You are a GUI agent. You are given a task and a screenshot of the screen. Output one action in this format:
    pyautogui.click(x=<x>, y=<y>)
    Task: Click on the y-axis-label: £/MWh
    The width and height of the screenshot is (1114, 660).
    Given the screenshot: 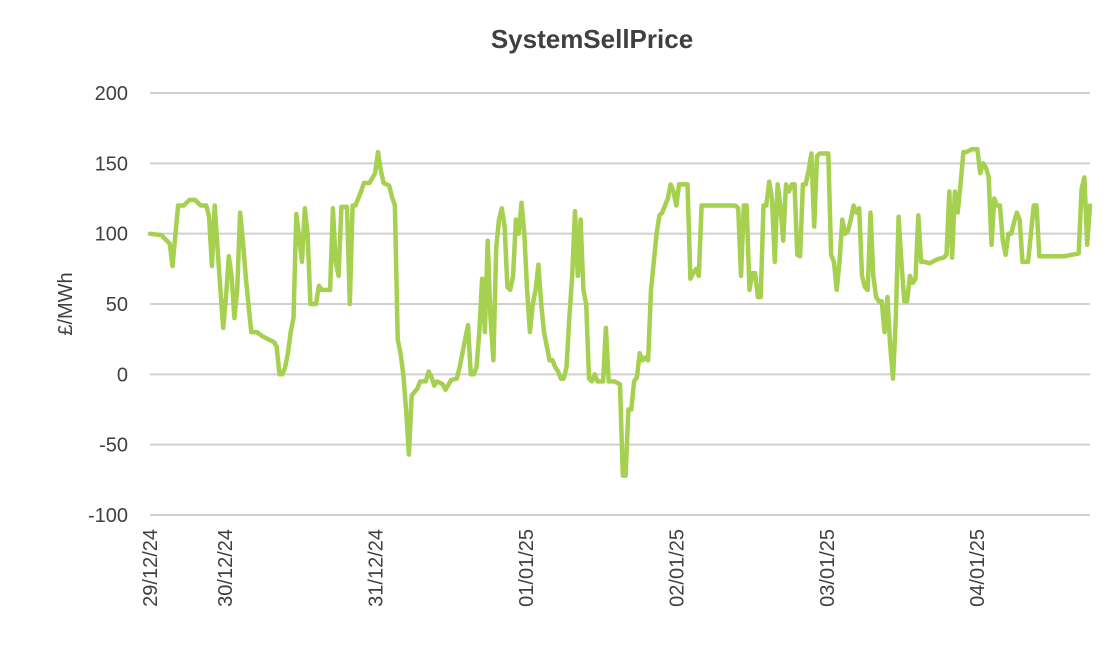 What is the action you would take?
    pyautogui.click(x=66, y=303)
    